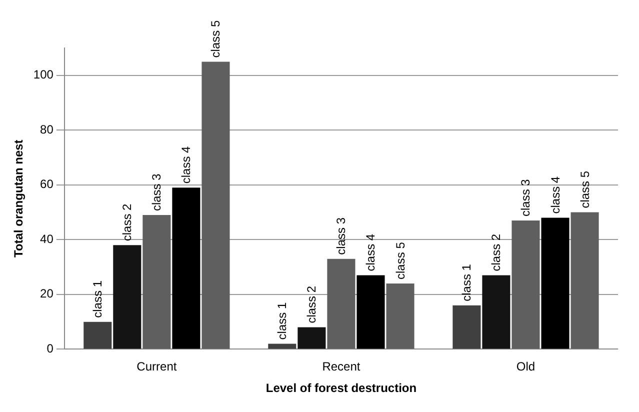 This screenshot has height=412, width=639. I want to click on y-tick-label: 0, so click(50, 349).